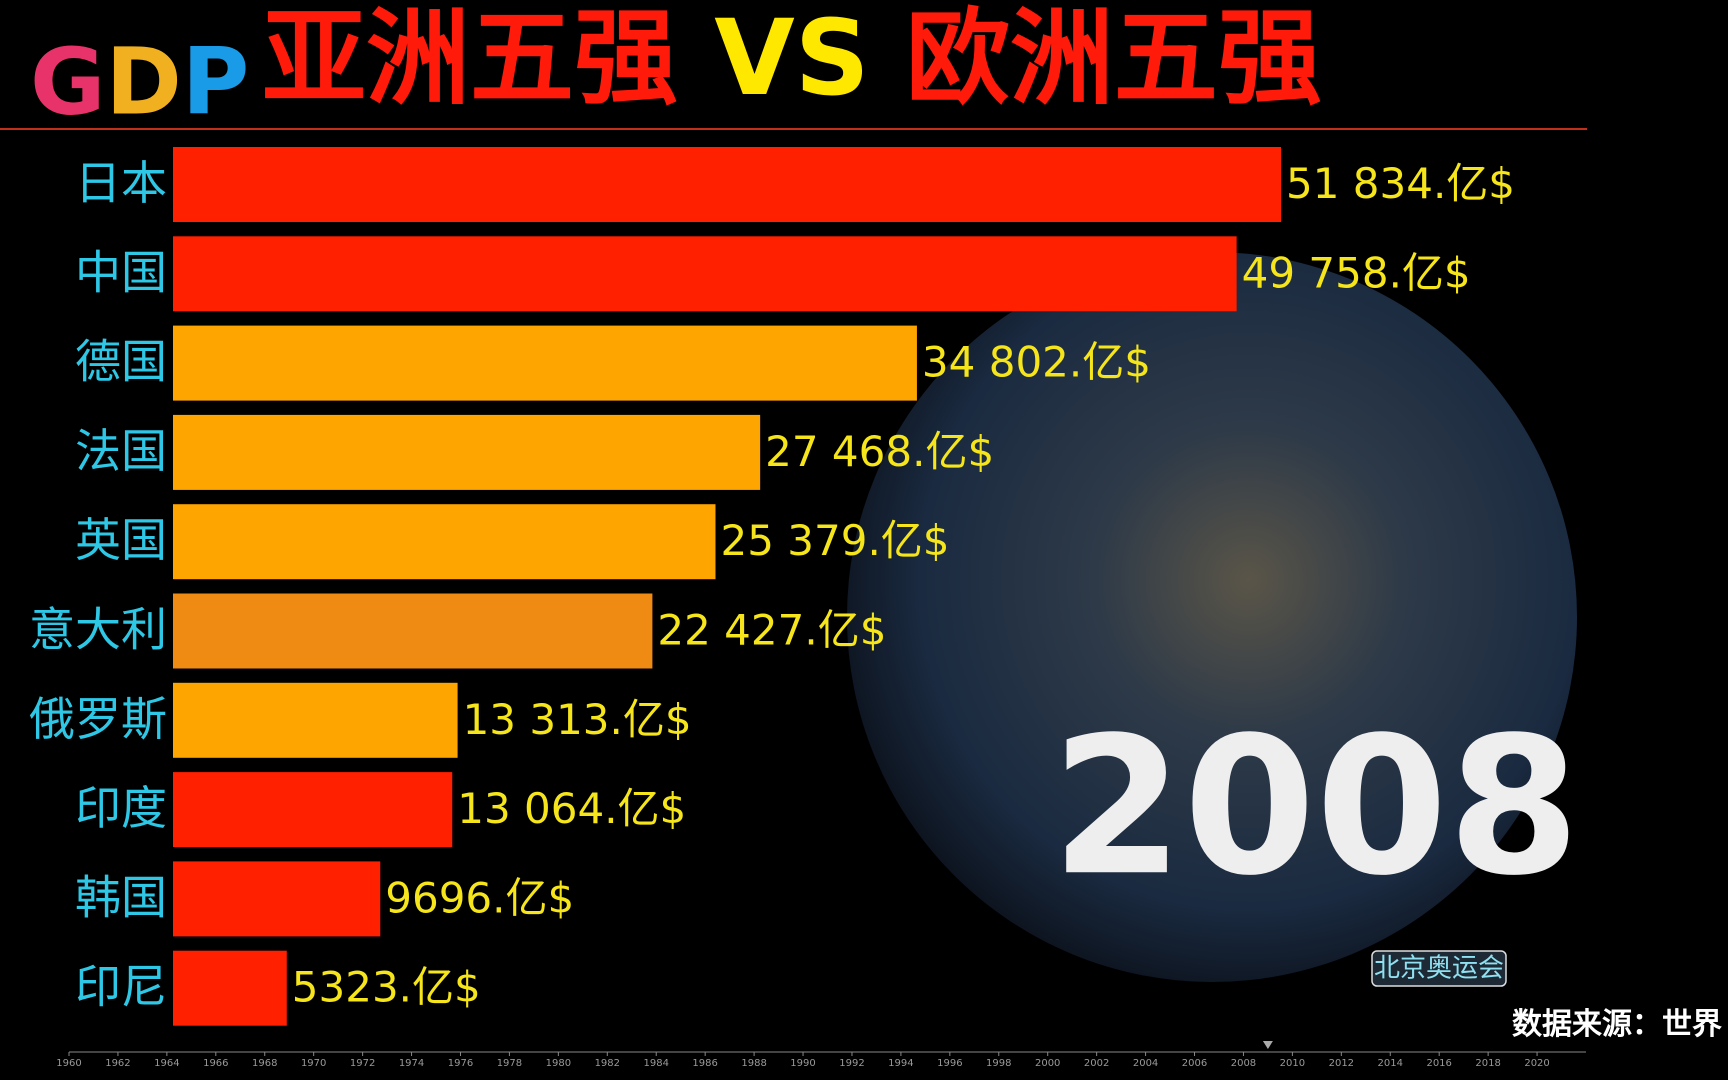  Describe the element at coordinates (264, 1063) in the screenshot. I see `timeline-tick-label: 1968` at that location.